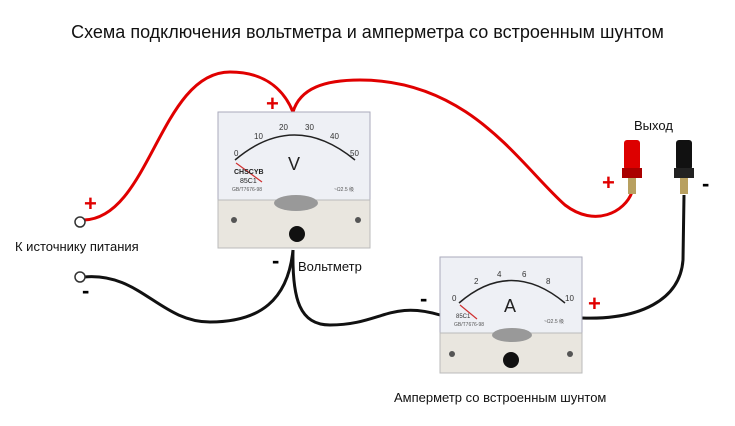 Image resolution: width=735 pixels, height=426 pixels. I want to click on source-plus-sign: +, so click(90, 203).